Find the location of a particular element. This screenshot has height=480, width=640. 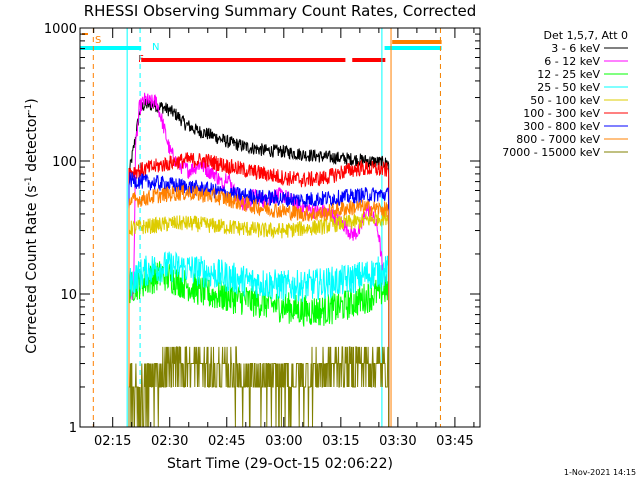

legend-label: 6 - 12 keV is located at coordinates (572, 61).